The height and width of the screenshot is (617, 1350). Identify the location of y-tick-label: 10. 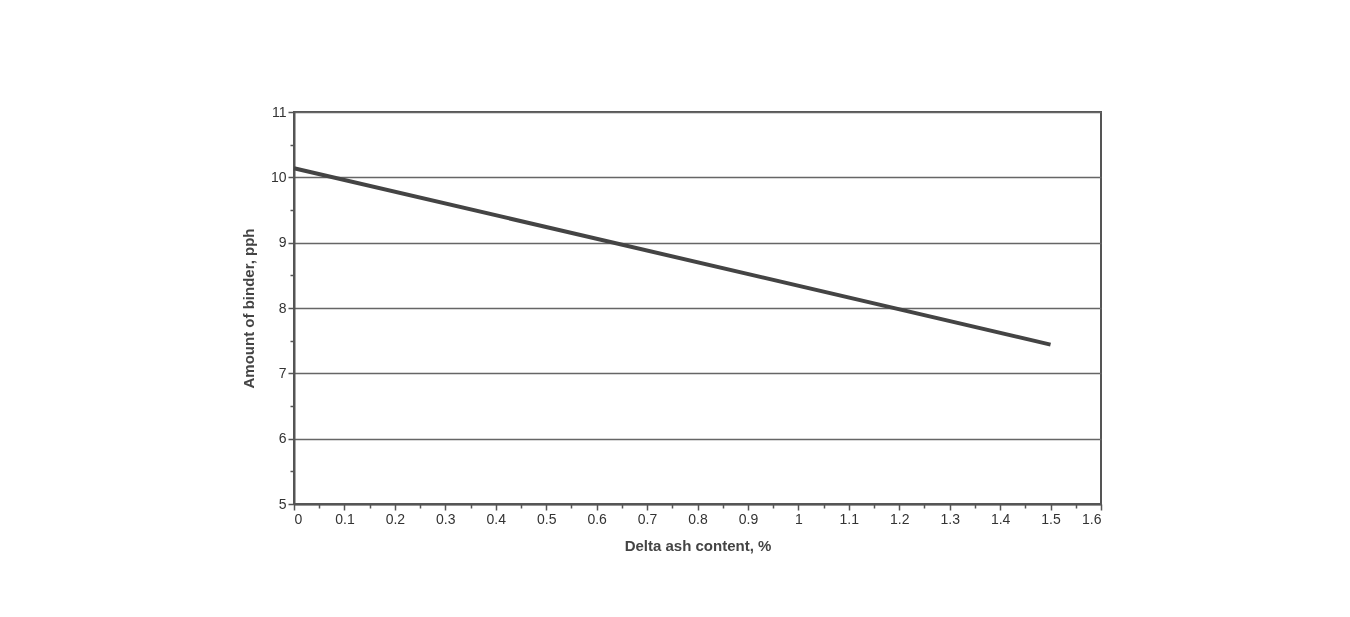
(278, 176).